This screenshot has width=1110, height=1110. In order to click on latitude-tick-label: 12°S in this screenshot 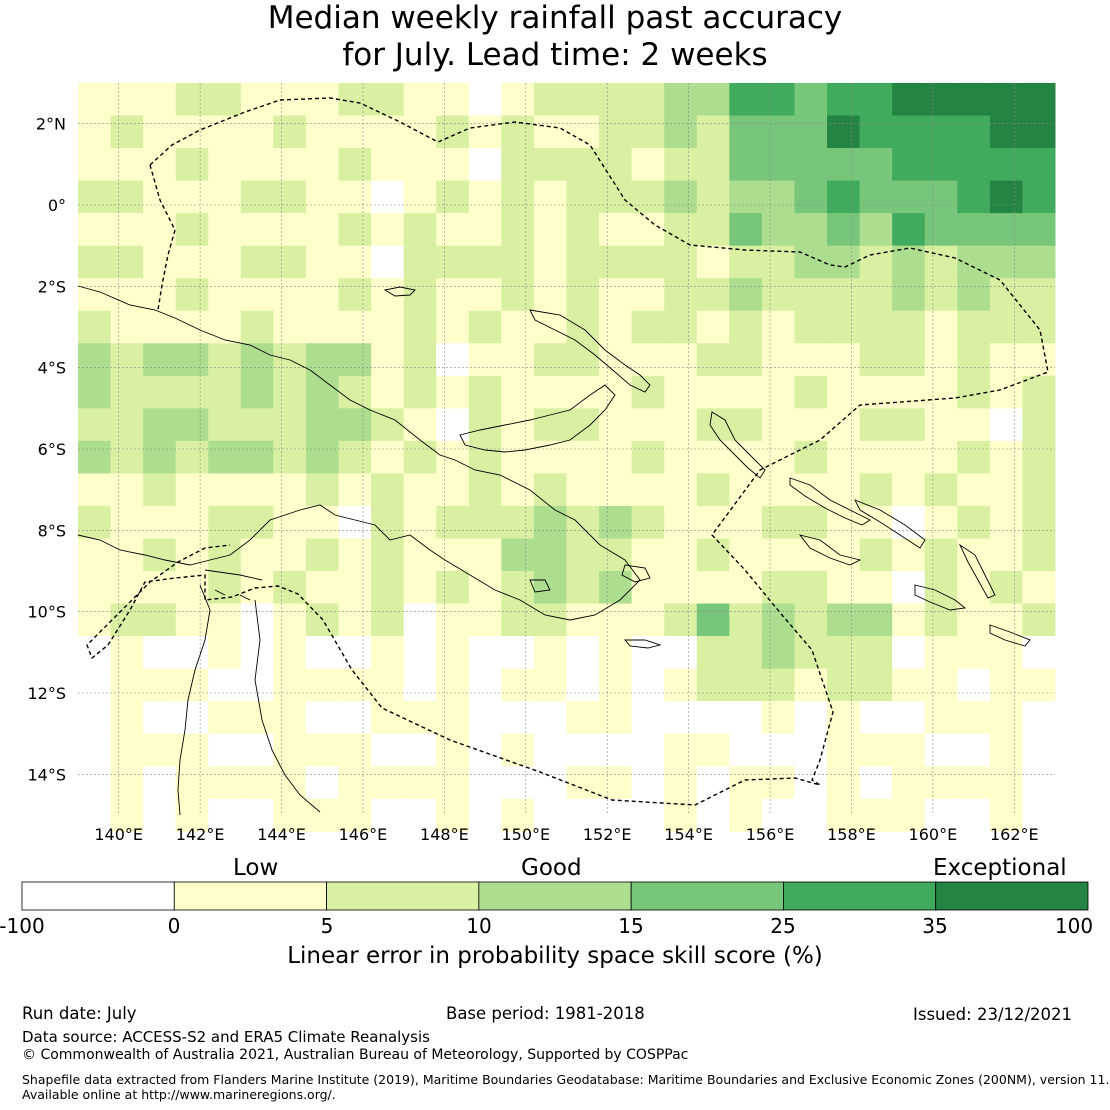, I will do `click(46, 693)`.